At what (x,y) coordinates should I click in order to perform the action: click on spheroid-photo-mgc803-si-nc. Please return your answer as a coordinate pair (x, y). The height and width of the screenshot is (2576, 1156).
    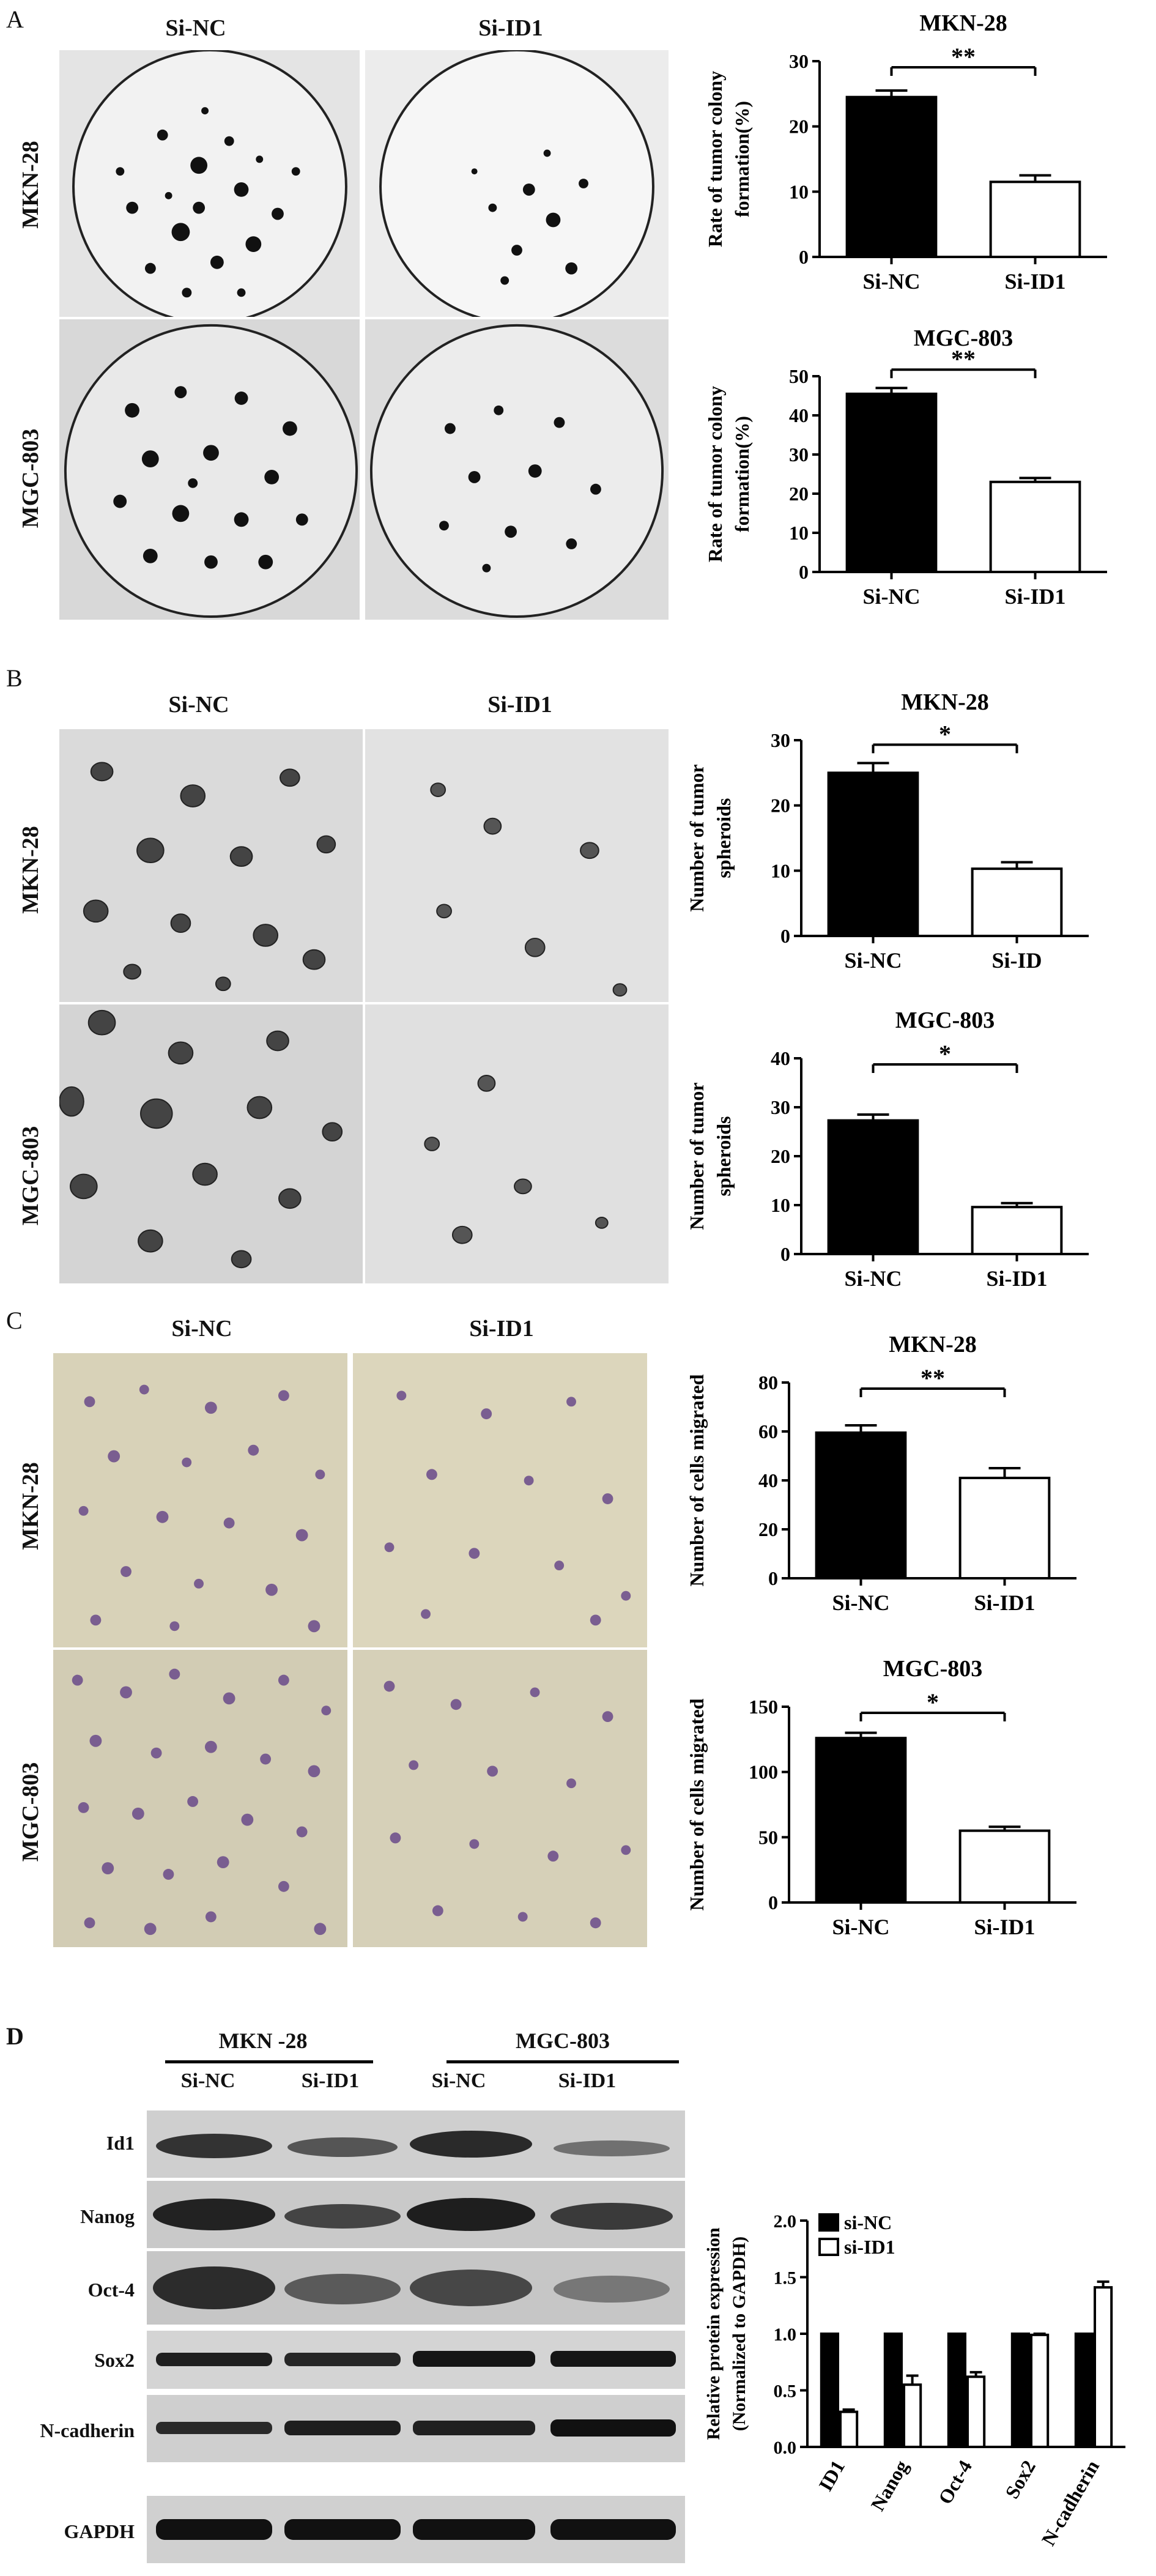
    Looking at the image, I should click on (211, 1144).